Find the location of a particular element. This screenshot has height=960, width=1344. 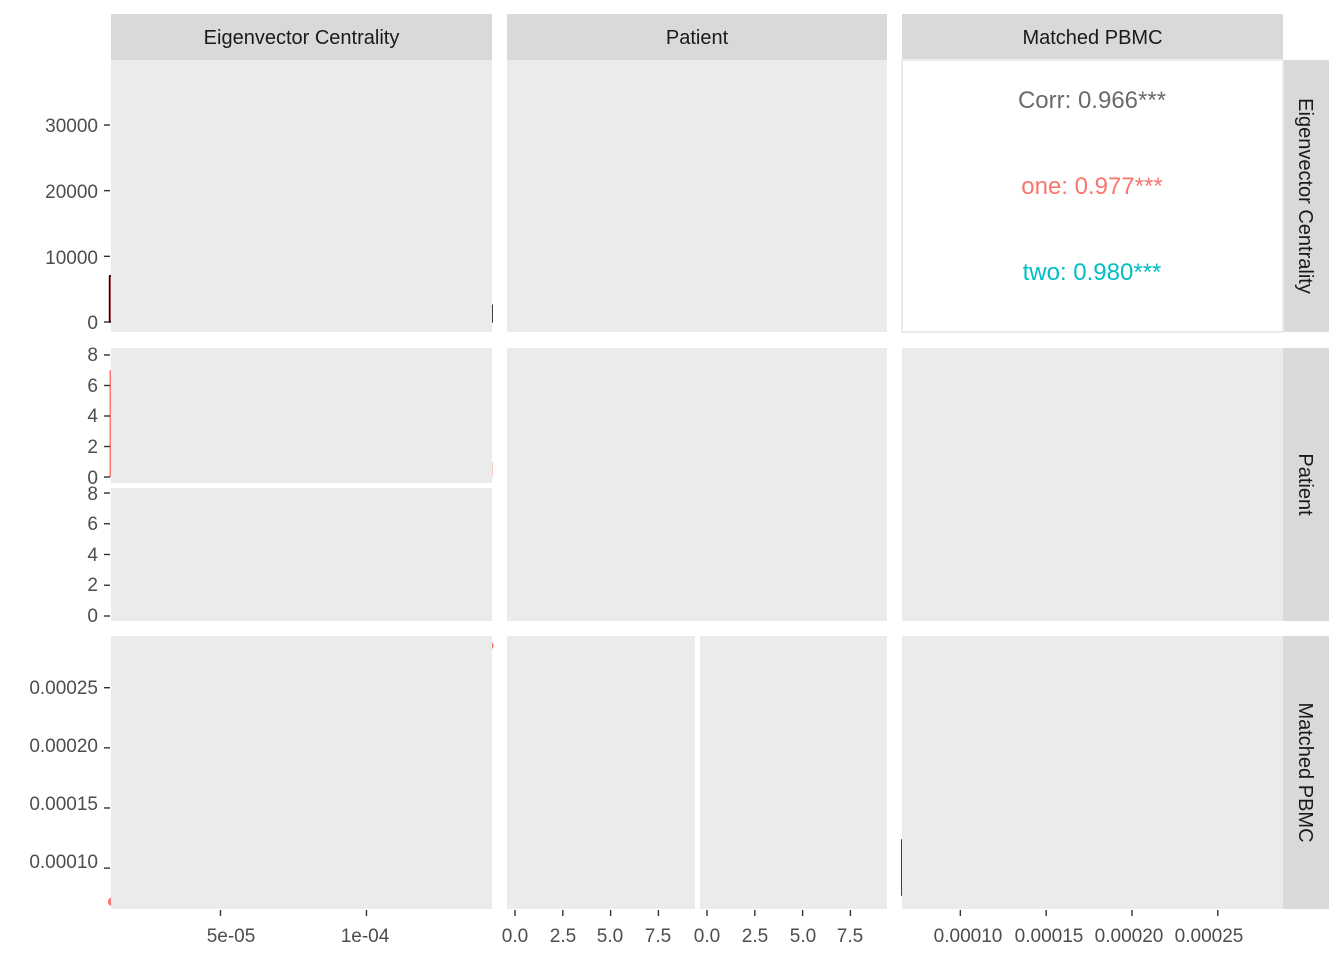

tick-label: 20000 is located at coordinates (71, 192).